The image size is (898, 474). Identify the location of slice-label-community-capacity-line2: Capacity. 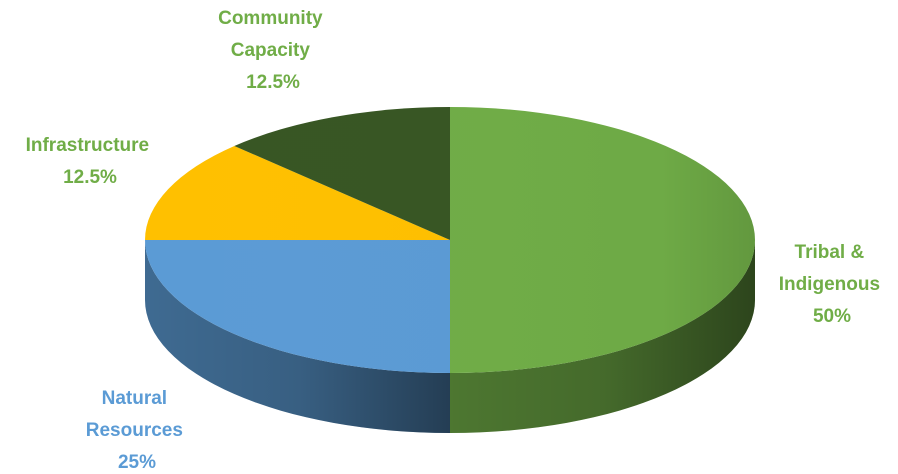
(271, 50).